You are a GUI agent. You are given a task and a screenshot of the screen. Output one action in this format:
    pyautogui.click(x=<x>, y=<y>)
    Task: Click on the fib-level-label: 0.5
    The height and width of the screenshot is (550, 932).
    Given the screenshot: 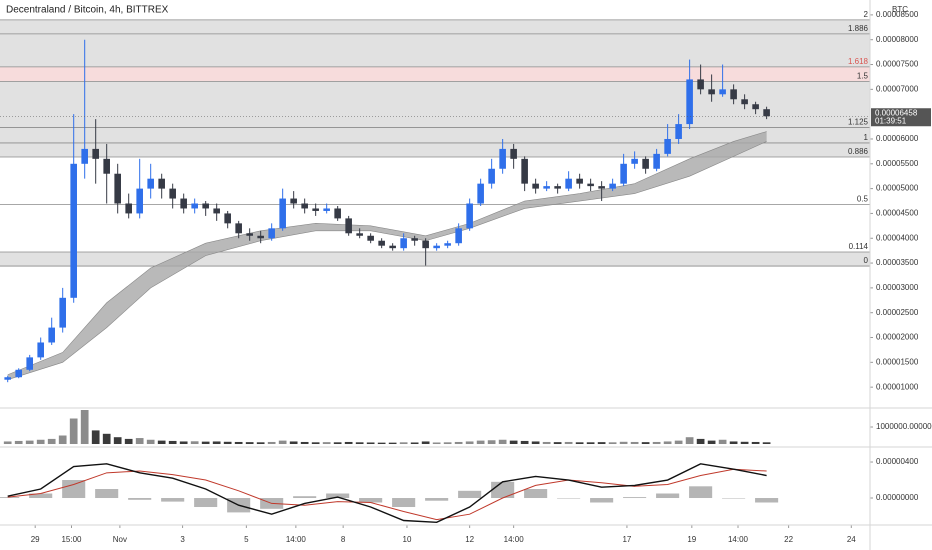 What is the action you would take?
    pyautogui.click(x=863, y=199)
    